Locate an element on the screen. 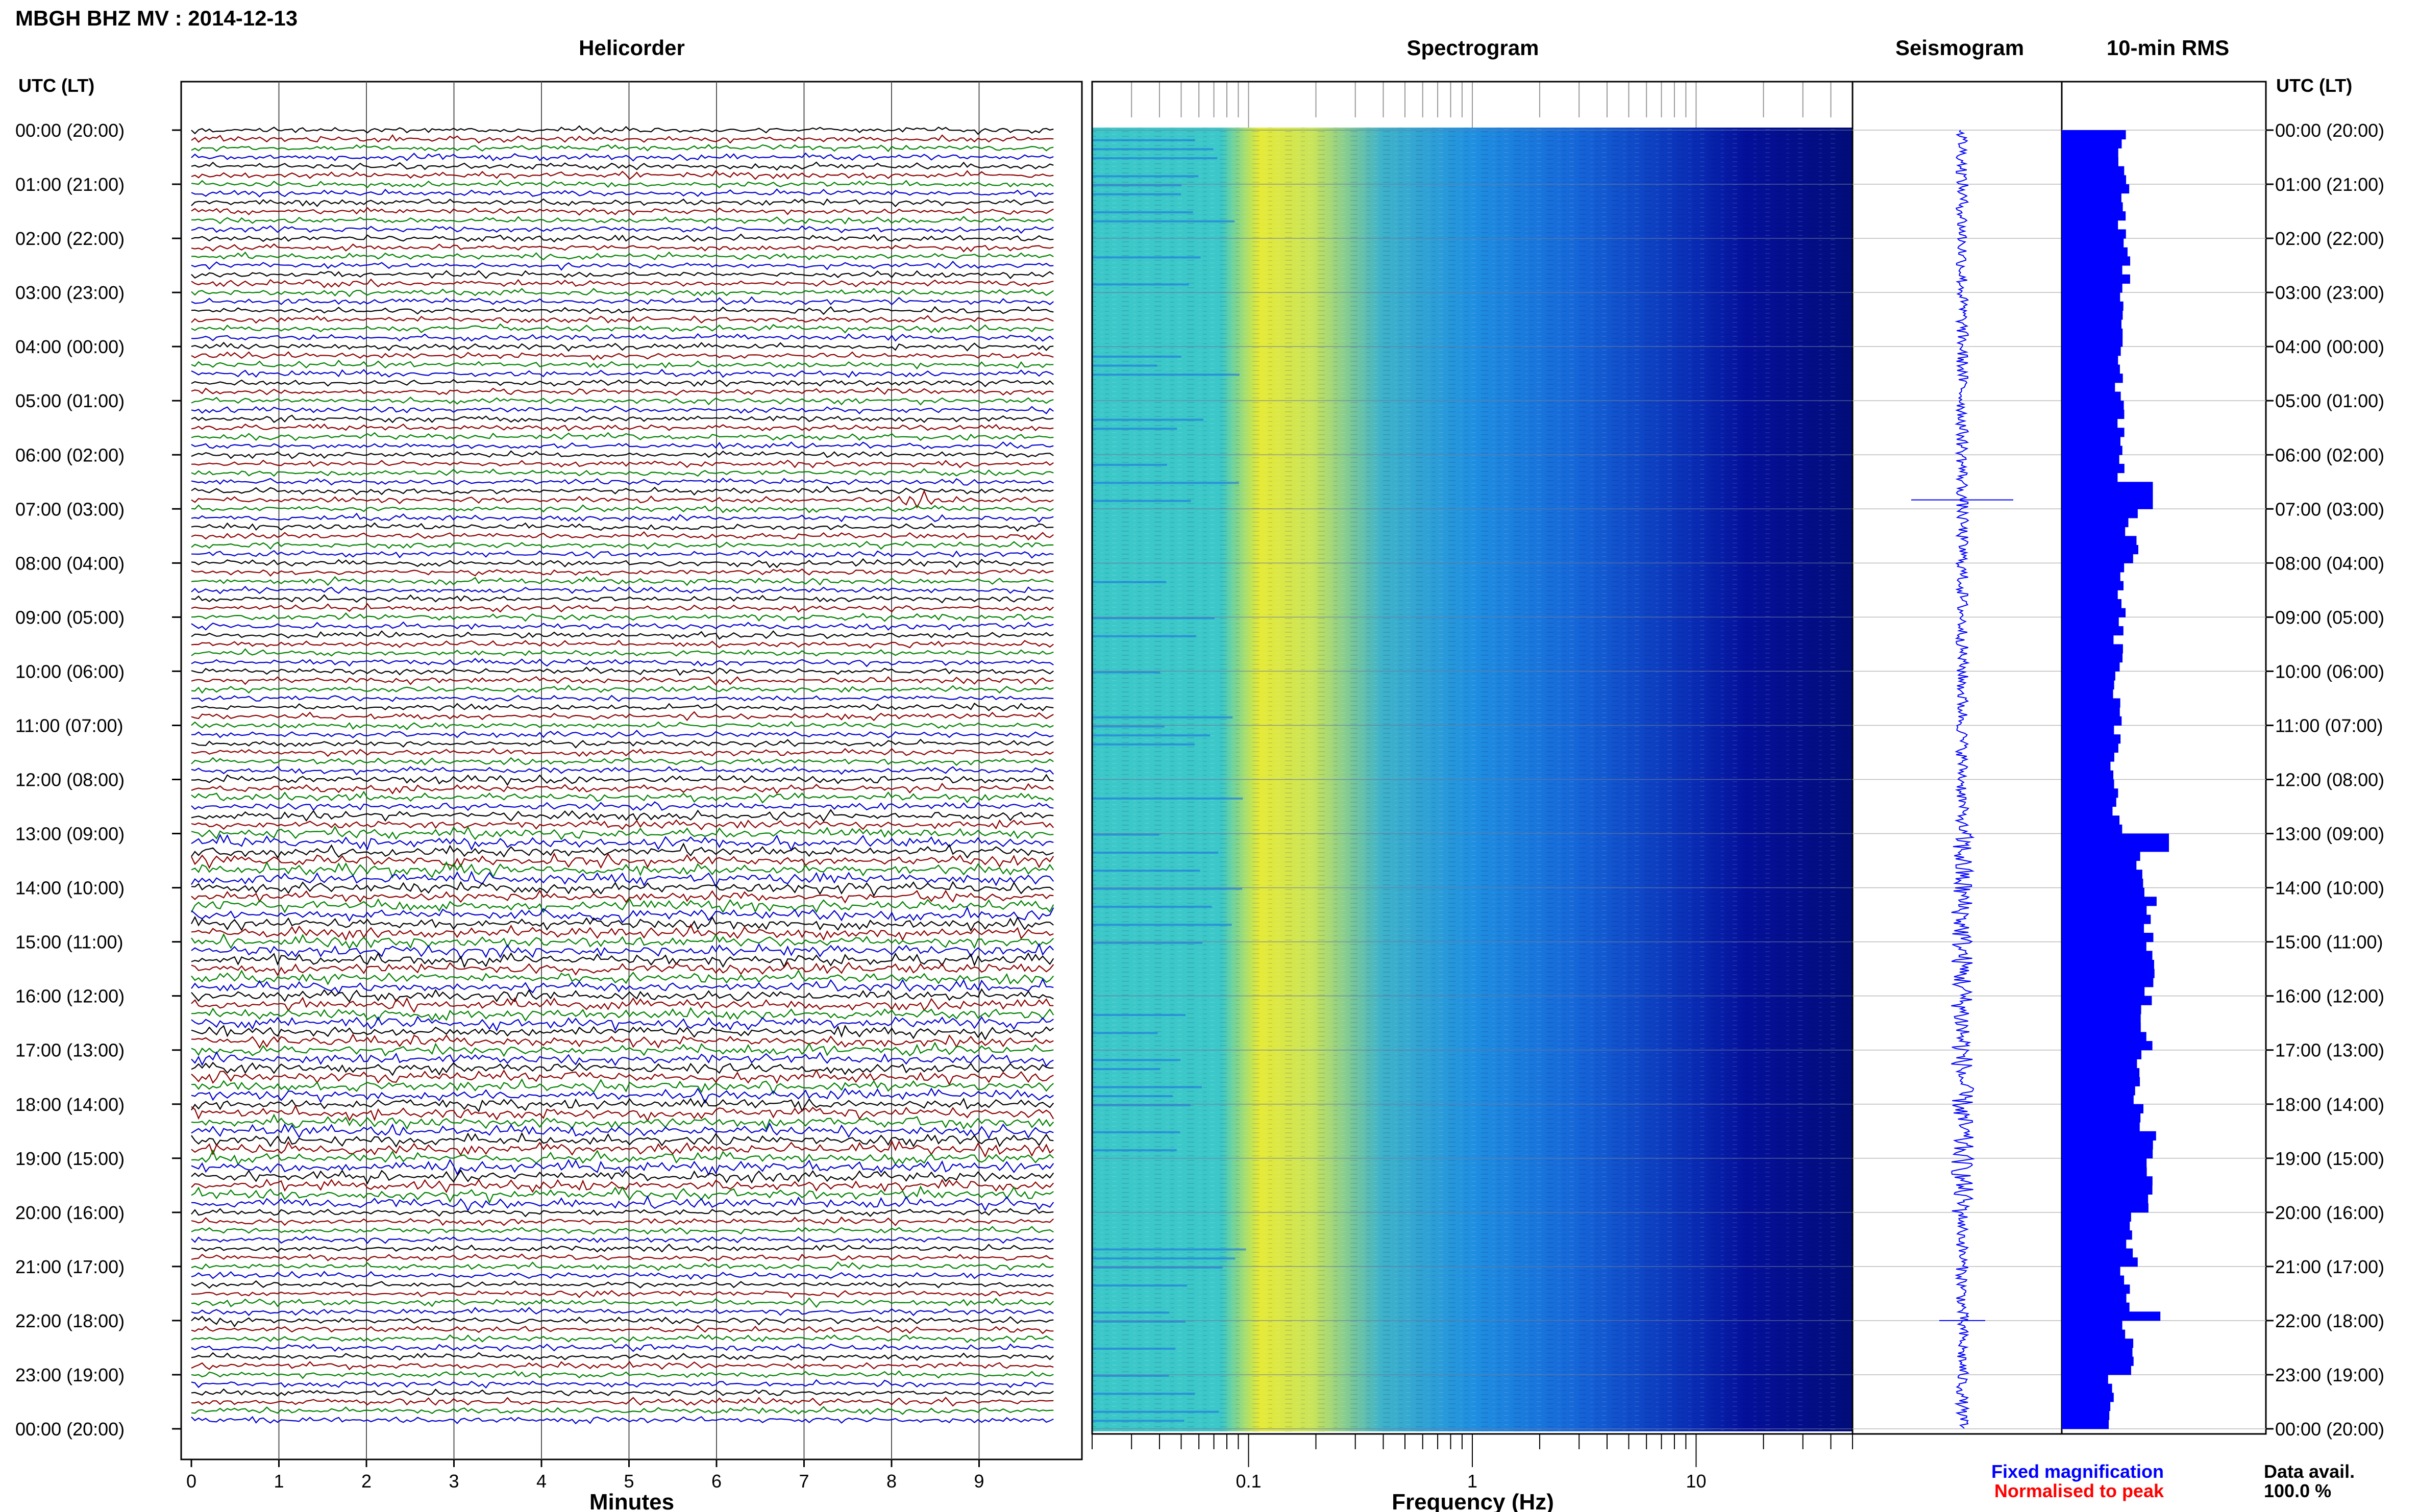 Image resolution: width=2419 pixels, height=1512 pixels. data-avail-value: 100.0 % is located at coordinates (2297, 1490).